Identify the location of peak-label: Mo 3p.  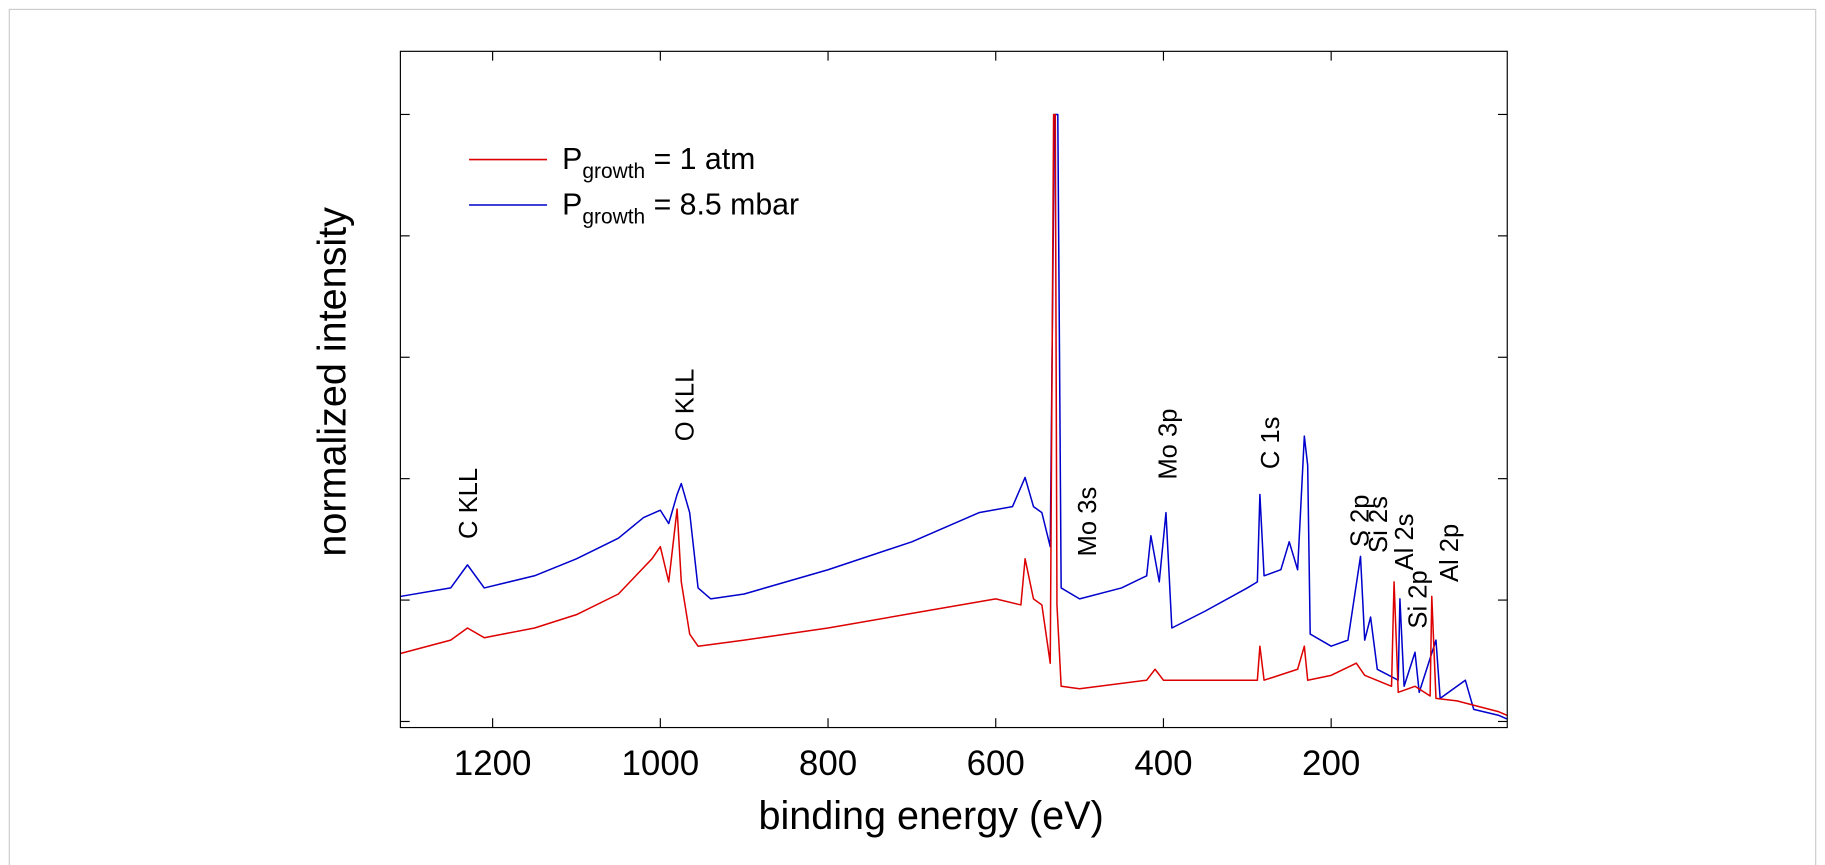
(1168, 443).